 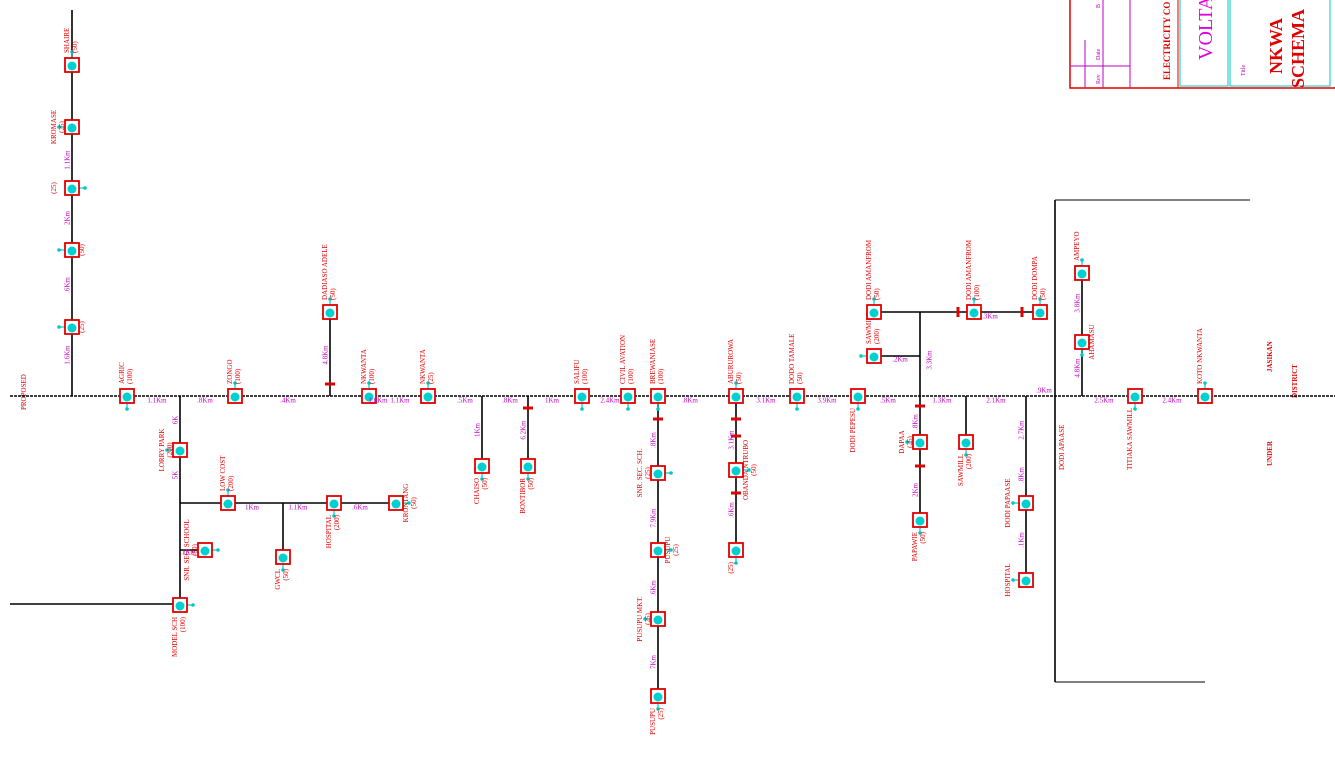 I want to click on node-label: BREWANIASE, so click(x=653, y=361).